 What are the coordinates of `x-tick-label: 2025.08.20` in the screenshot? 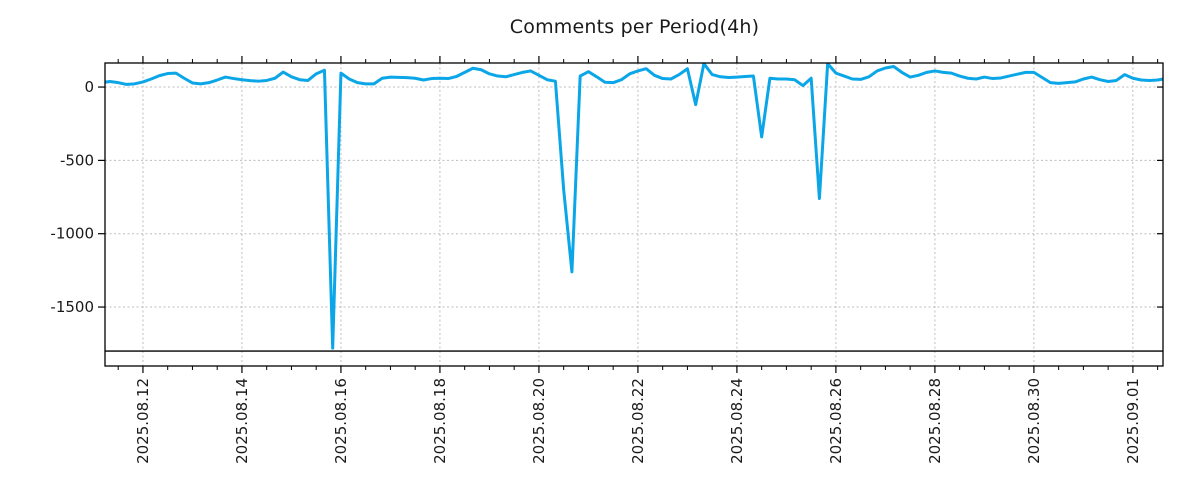 It's located at (539, 421).